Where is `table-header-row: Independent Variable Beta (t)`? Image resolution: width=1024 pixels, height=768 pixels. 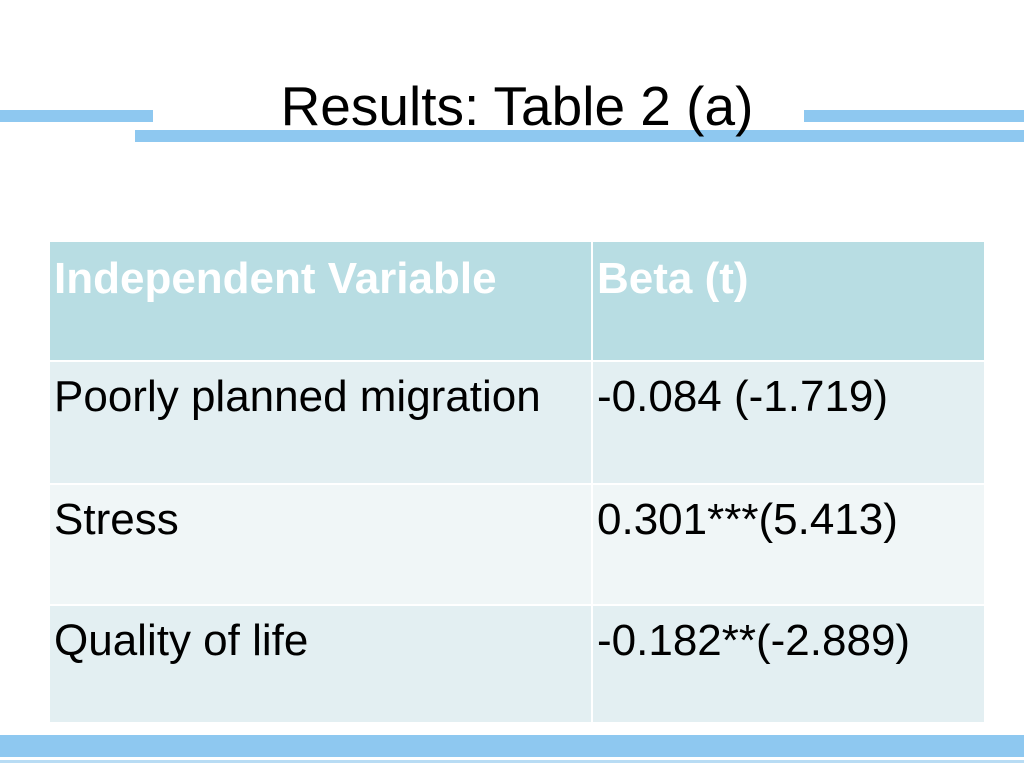 table-header-row: Independent Variable Beta (t) is located at coordinates (517, 301).